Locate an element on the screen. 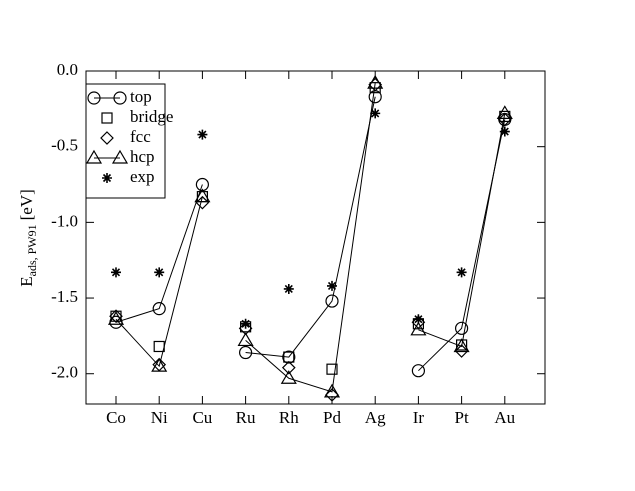 The width and height of the screenshot is (635, 491). x-tick-label: Rh is located at coordinates (289, 417).